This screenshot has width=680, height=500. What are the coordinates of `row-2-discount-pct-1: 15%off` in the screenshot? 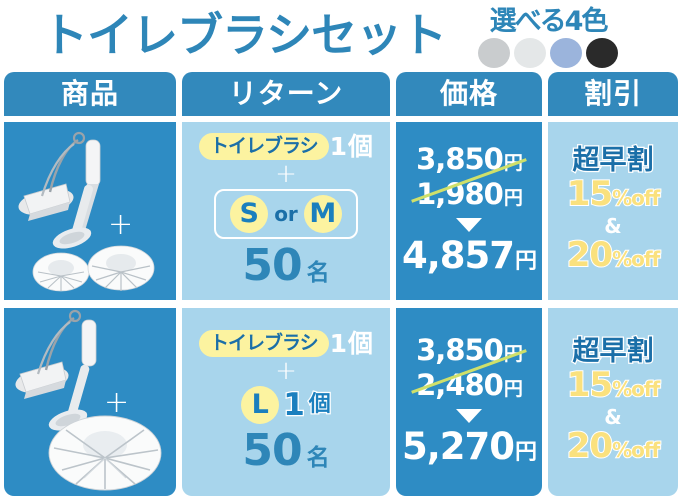 It's located at (614, 385).